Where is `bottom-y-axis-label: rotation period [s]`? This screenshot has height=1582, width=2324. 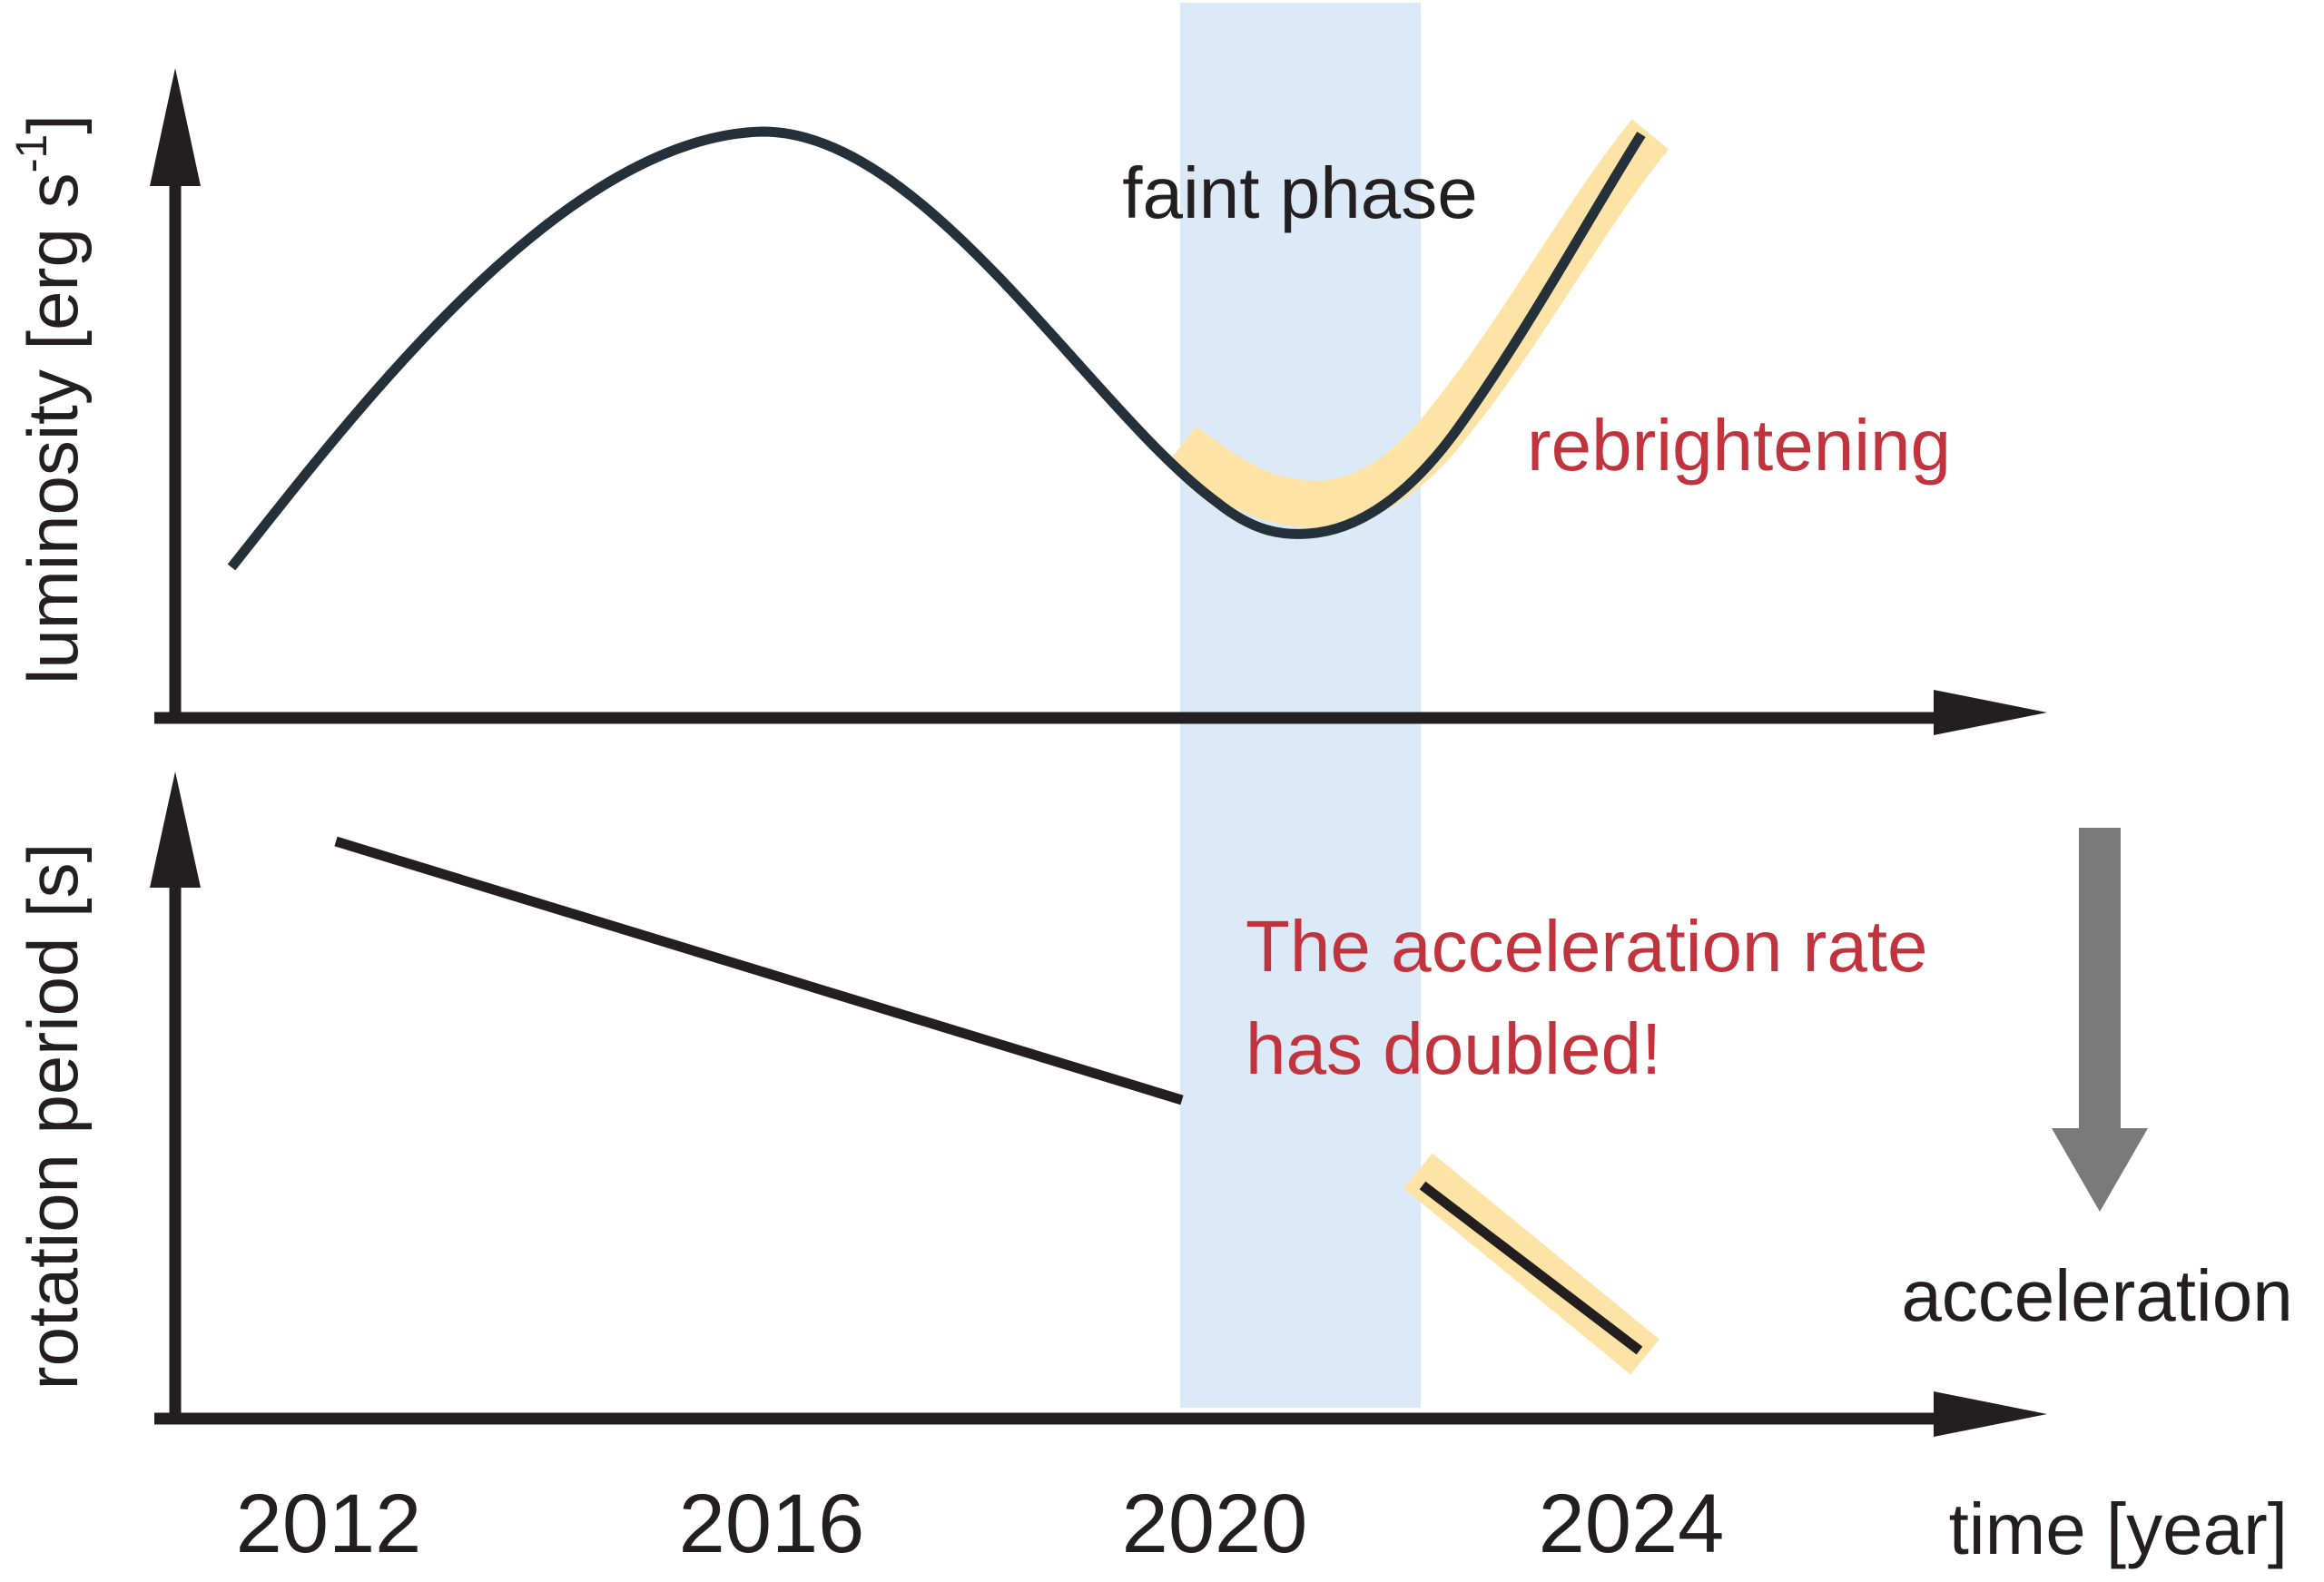 bottom-y-axis-label: rotation period [s] is located at coordinates (53, 1116).